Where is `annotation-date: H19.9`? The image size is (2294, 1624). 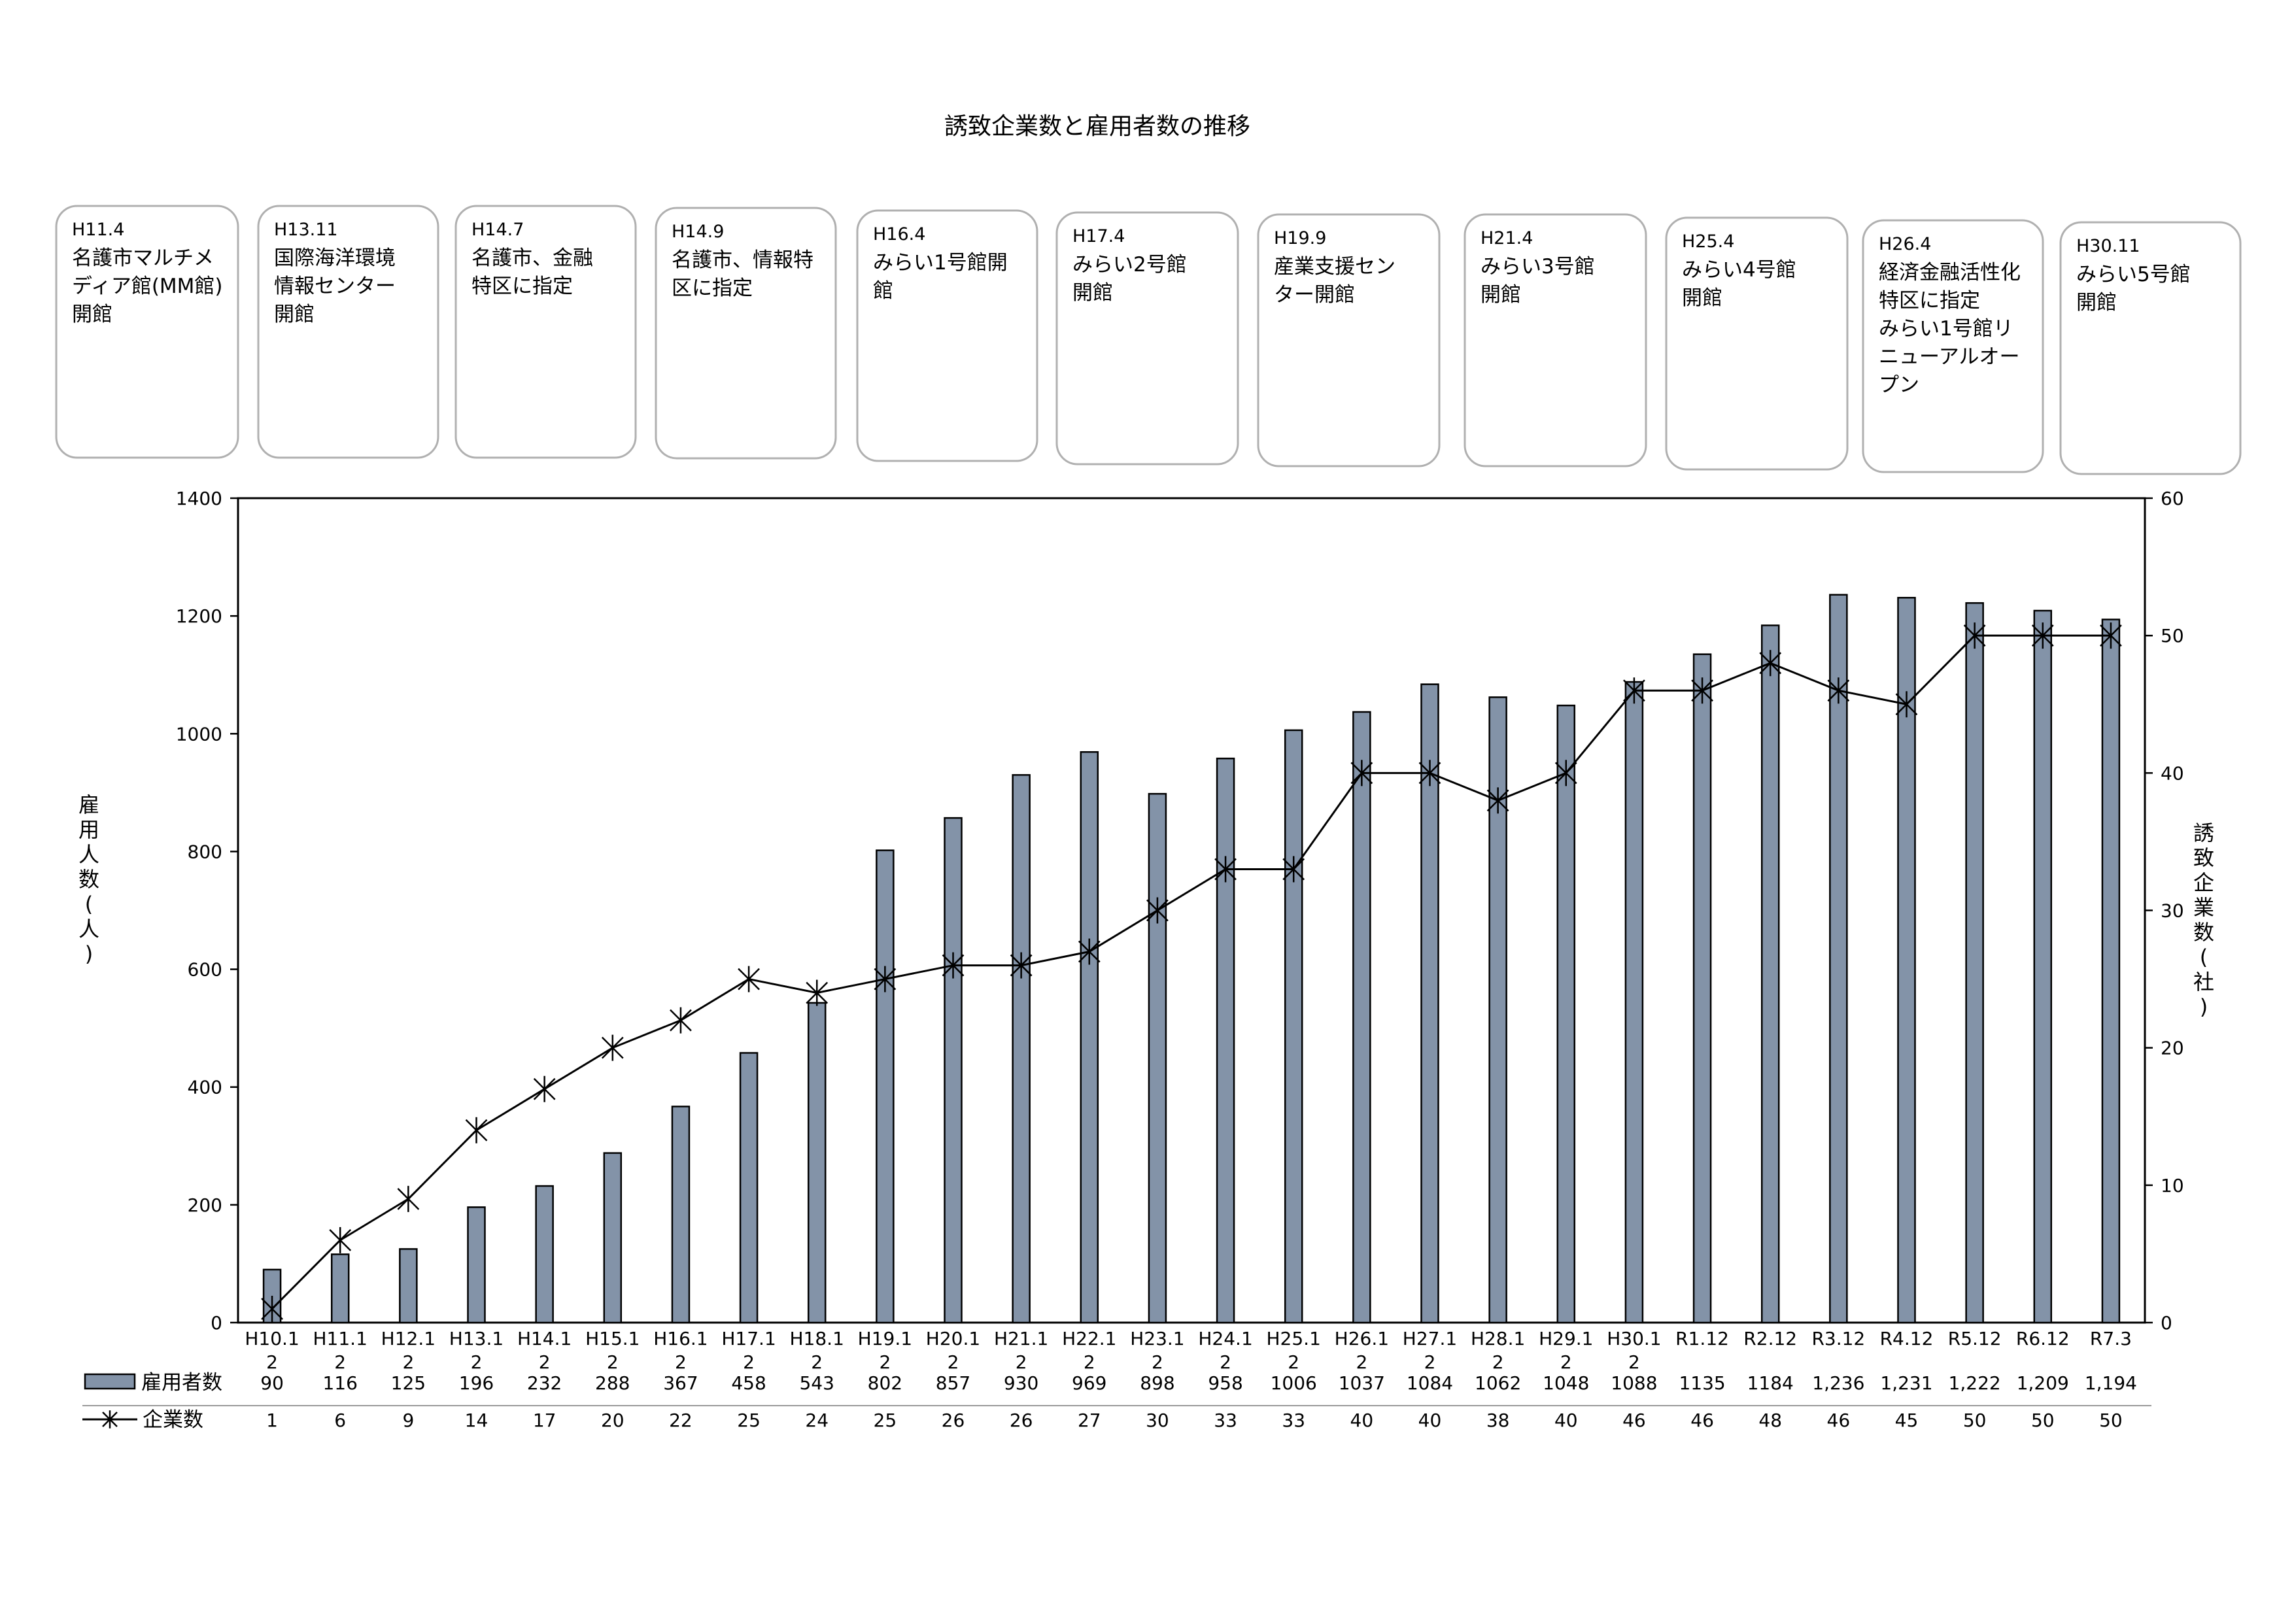 annotation-date: H19.9 is located at coordinates (1300, 238).